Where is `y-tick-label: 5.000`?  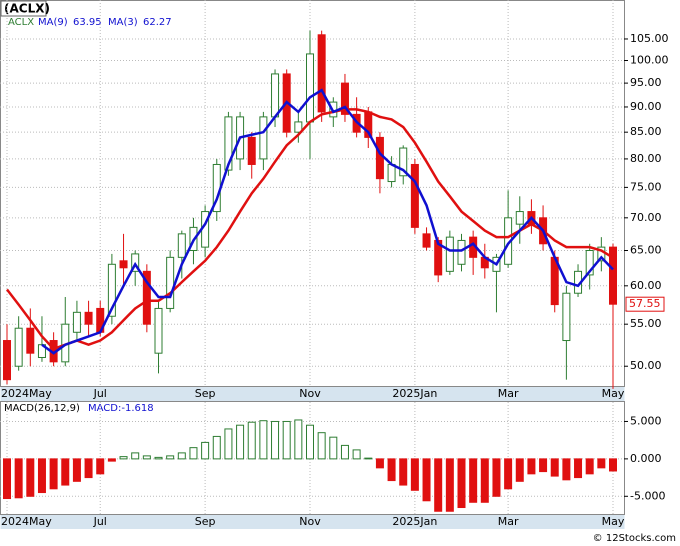 y-tick-label: 5.000 is located at coordinates (646, 420).